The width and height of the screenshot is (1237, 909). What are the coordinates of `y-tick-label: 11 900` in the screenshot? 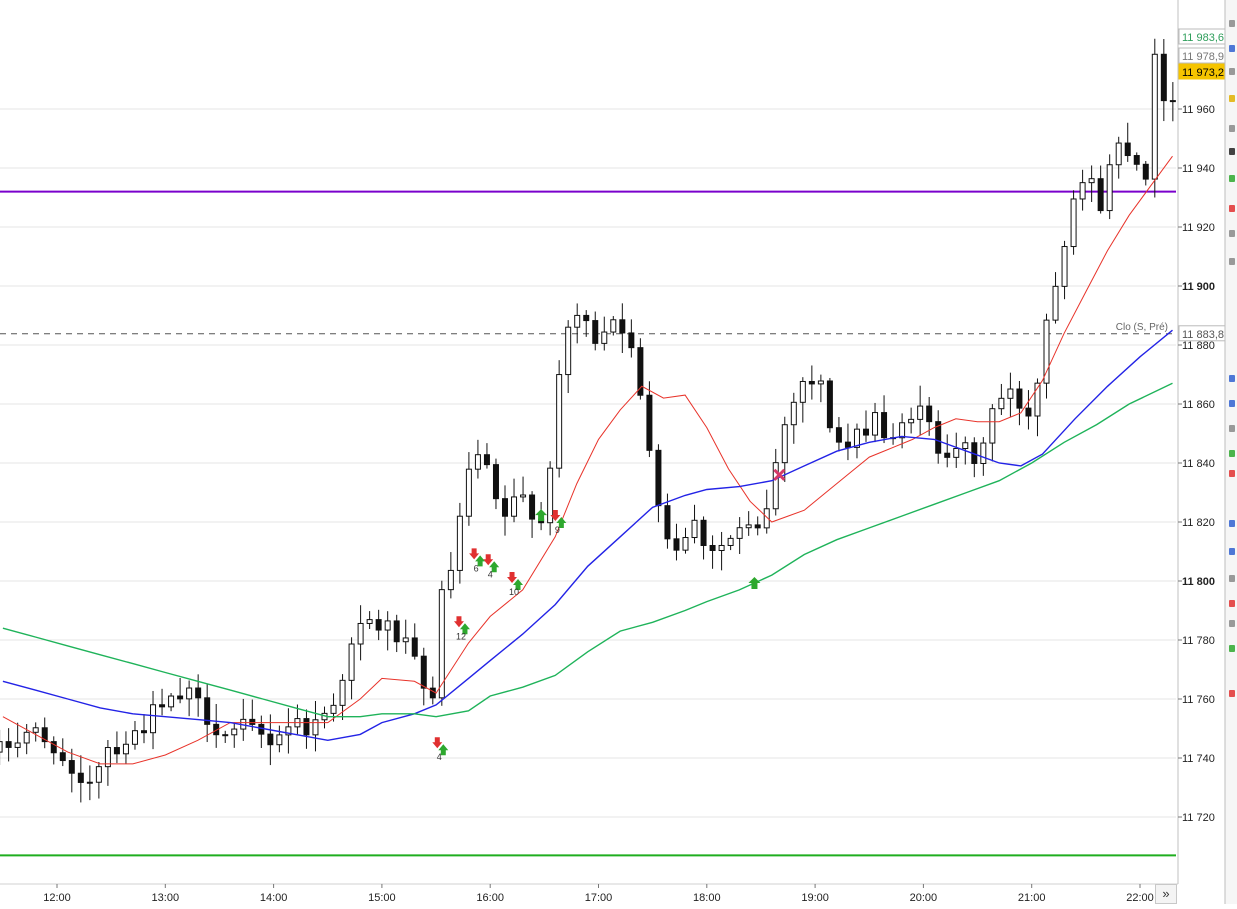 It's located at (1198, 287).